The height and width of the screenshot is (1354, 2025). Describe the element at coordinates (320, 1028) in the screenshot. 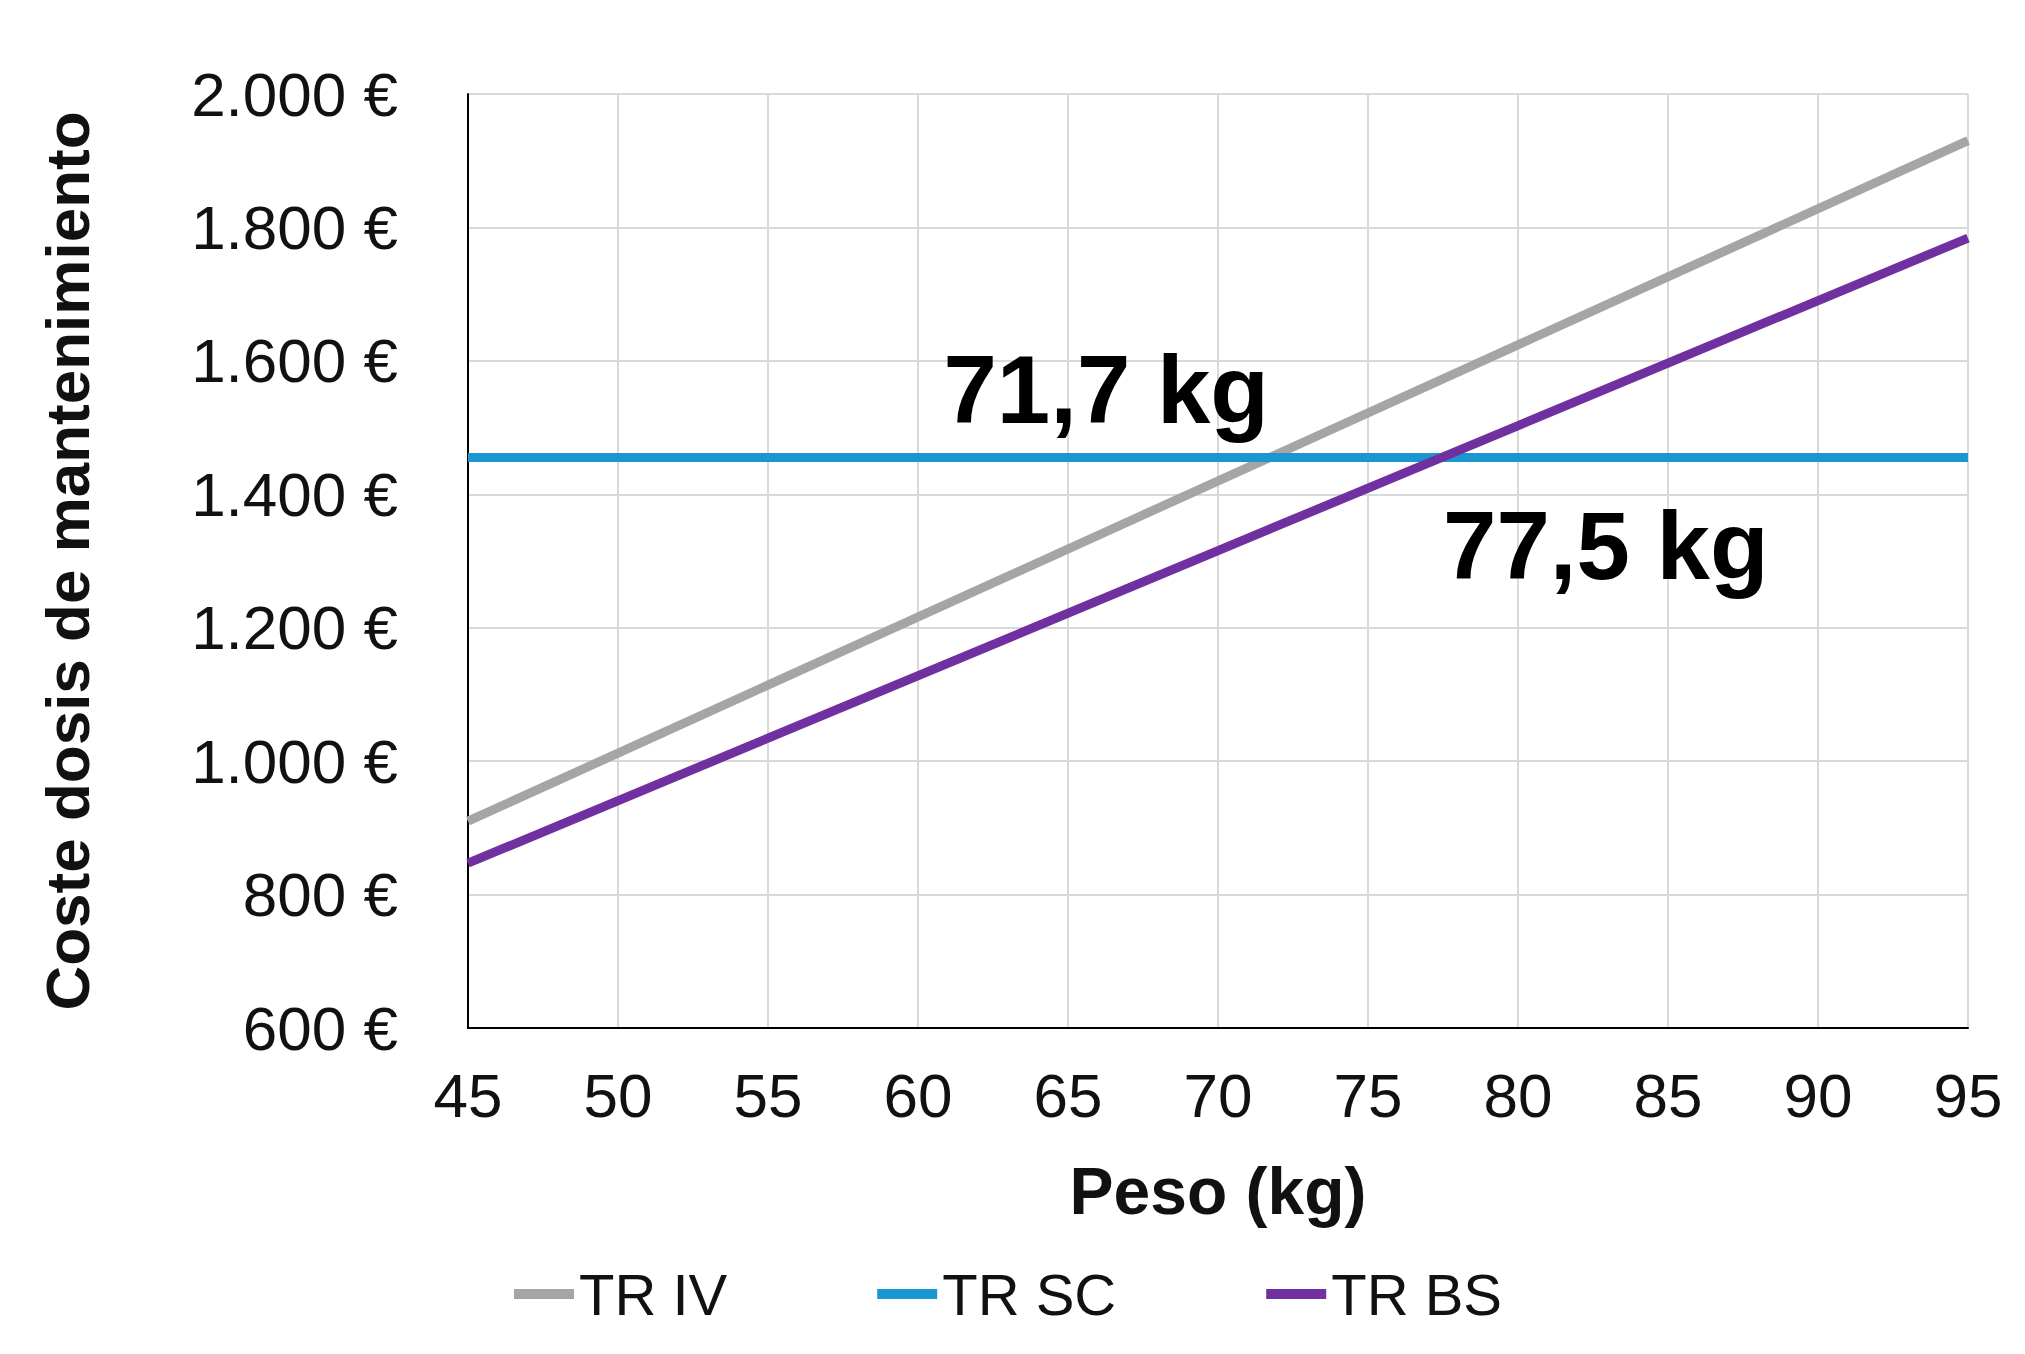

I see `y-tick-label: 600 €` at that location.